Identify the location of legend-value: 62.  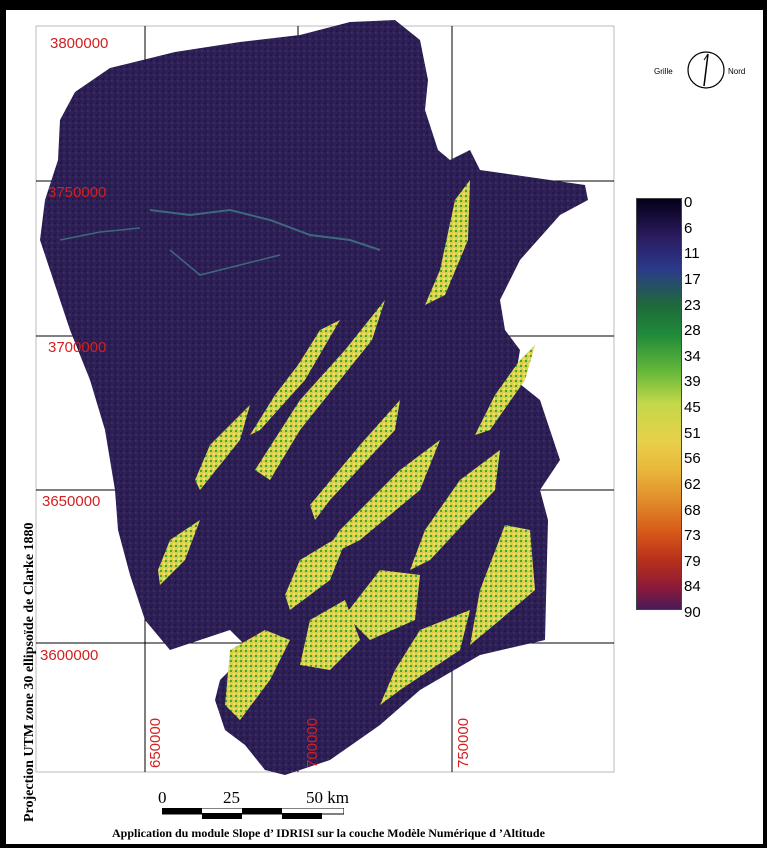
(692, 484).